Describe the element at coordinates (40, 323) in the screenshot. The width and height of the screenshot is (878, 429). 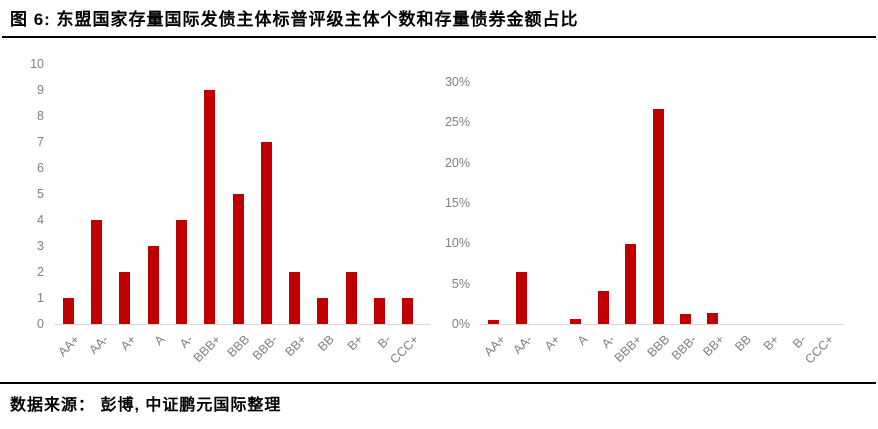
I see `y-tick-label: 0` at that location.